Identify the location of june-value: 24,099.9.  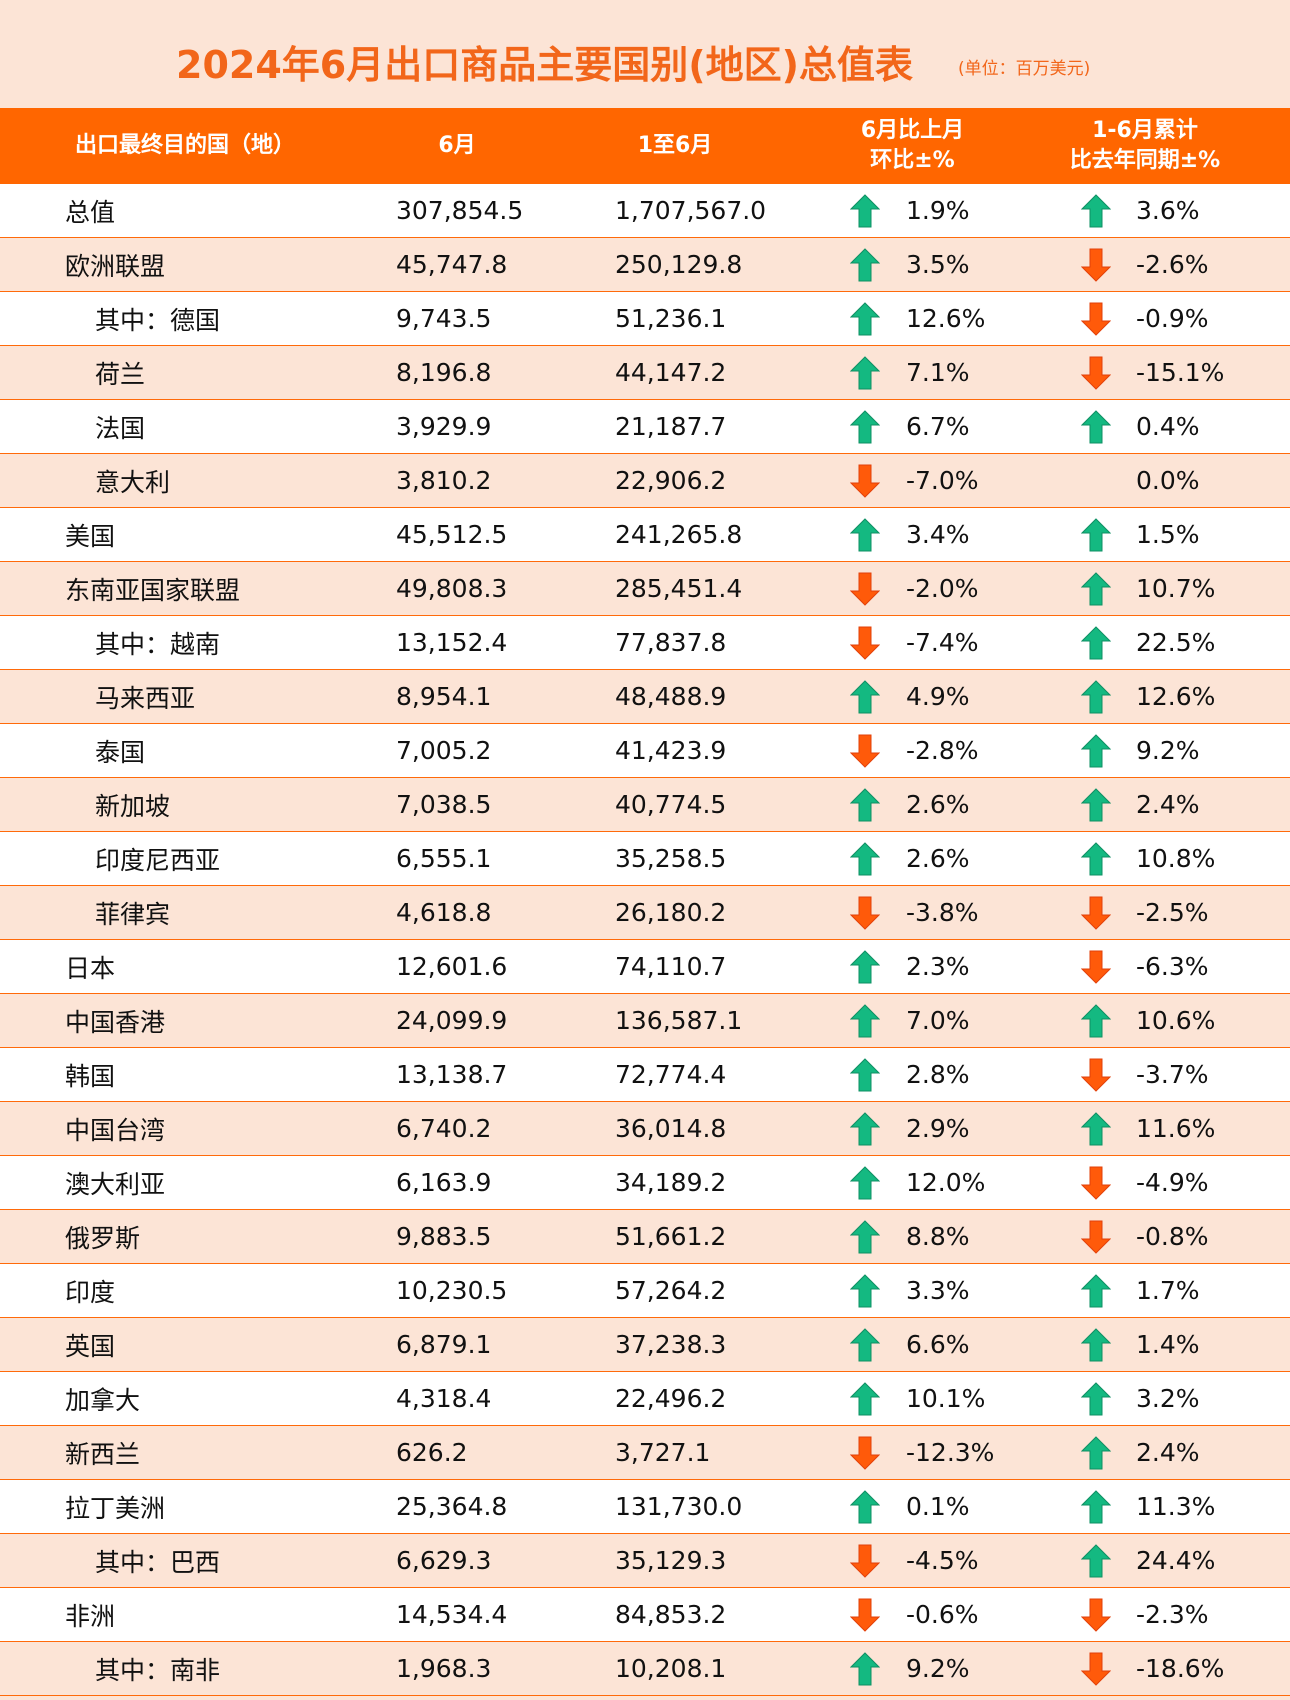
(452, 1020).